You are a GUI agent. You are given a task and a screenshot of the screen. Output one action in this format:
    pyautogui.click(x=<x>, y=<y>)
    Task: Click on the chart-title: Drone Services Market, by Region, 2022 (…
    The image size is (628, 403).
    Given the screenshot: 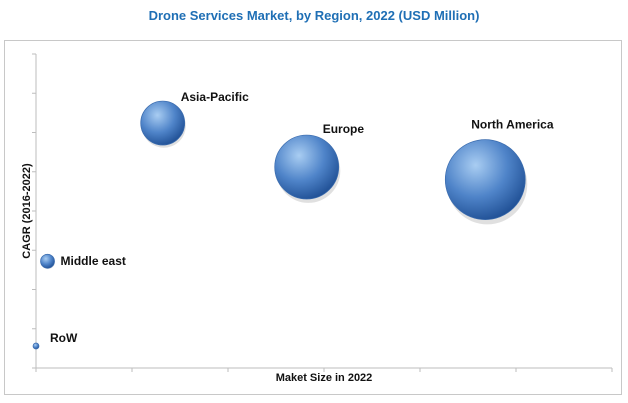 What is the action you would take?
    pyautogui.click(x=314, y=15)
    